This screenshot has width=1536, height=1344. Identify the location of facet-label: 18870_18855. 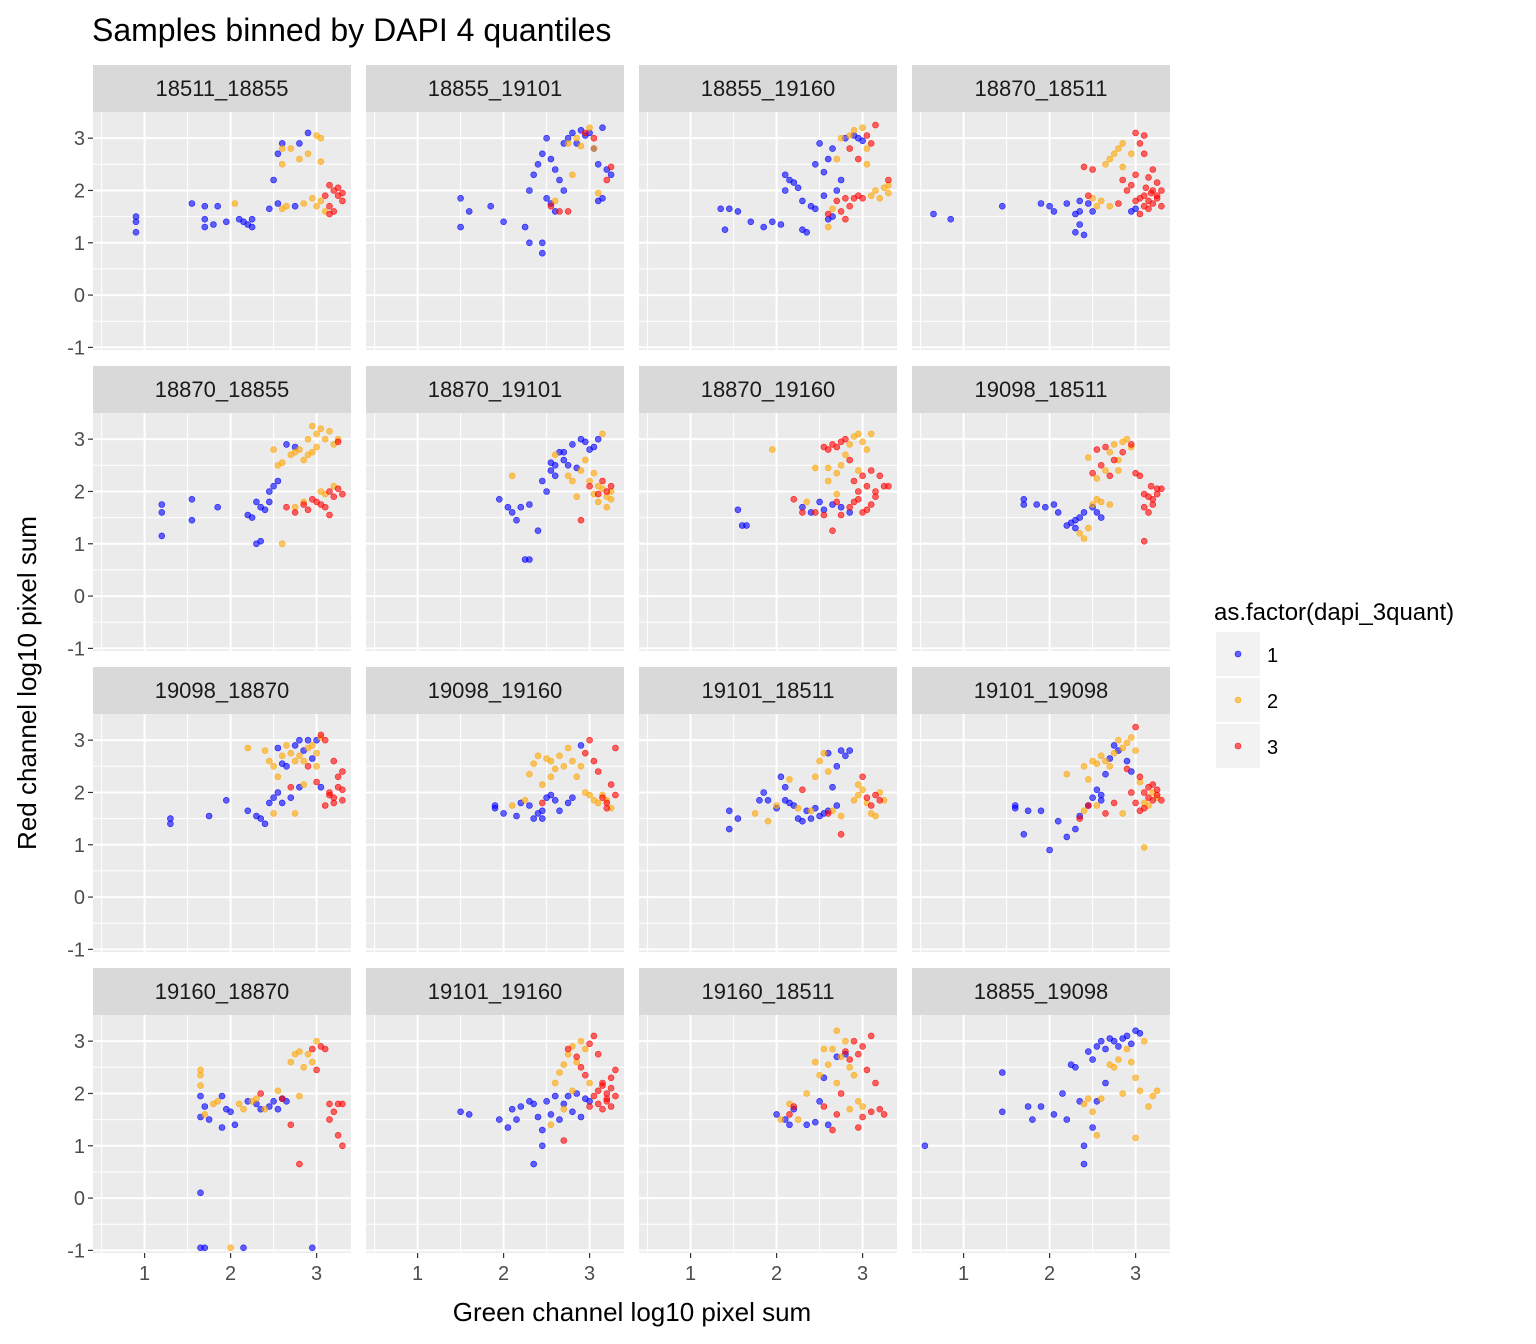
(222, 389).